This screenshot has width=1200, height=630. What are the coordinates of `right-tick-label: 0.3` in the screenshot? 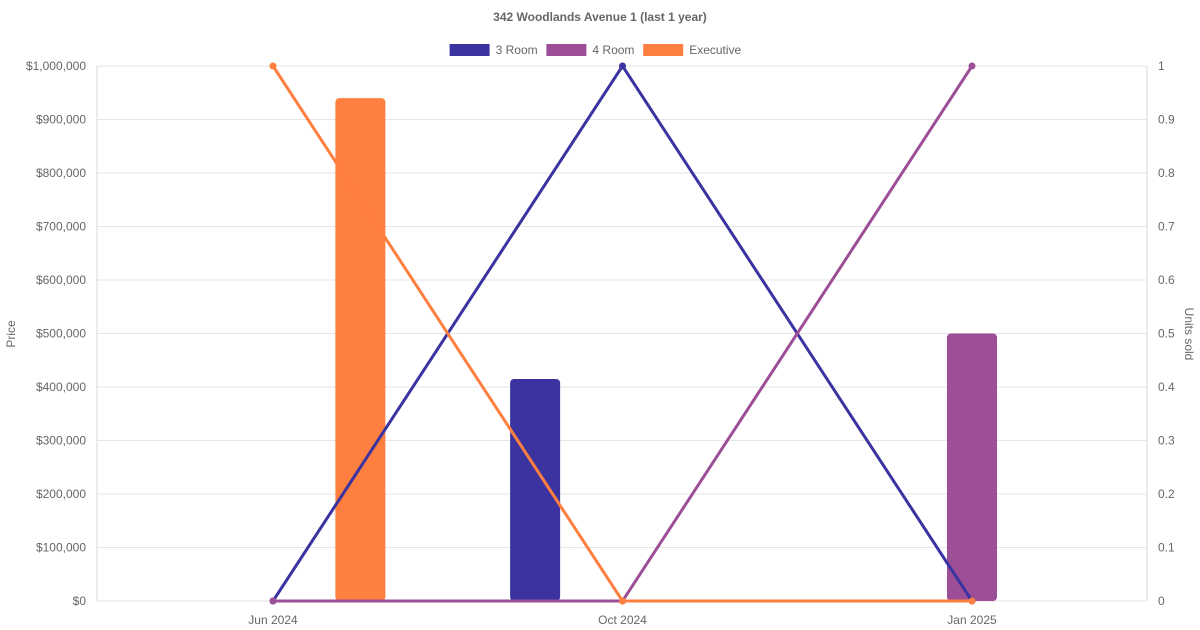 It's located at (1166, 441).